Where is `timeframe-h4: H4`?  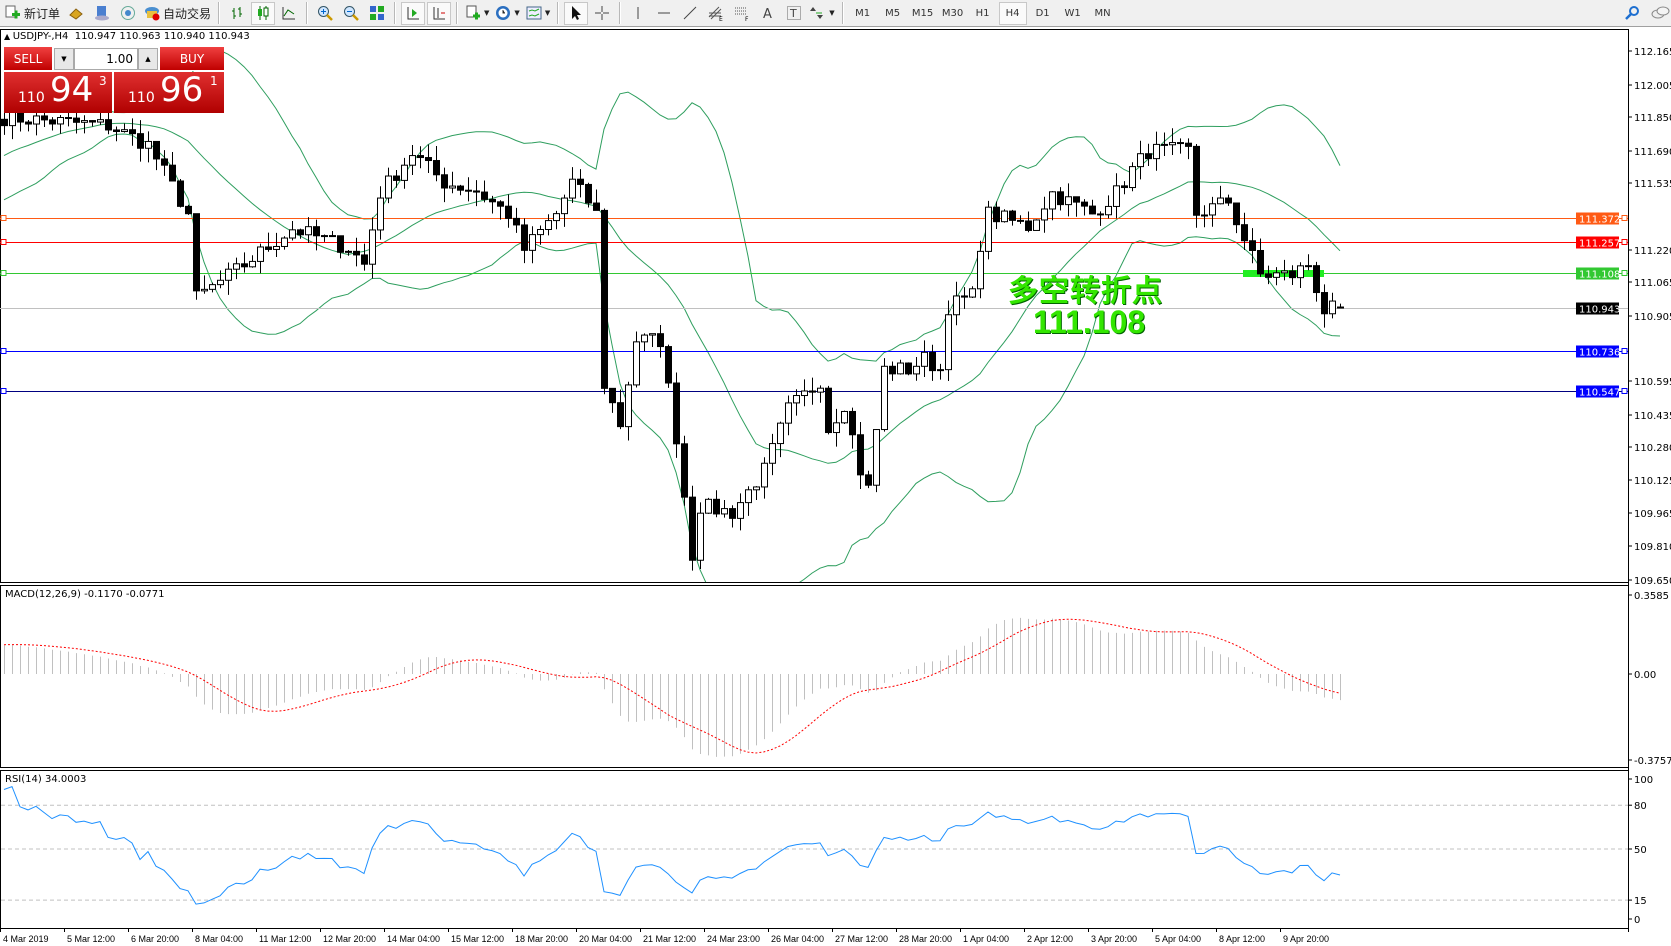
timeframe-h4: H4 is located at coordinates (1012, 13).